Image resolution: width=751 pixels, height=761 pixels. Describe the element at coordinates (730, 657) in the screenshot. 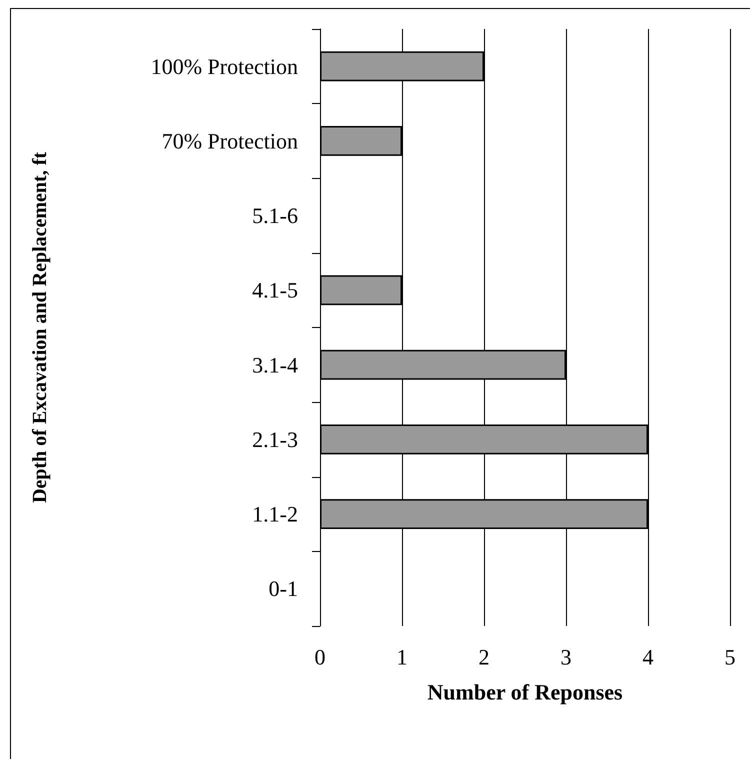

I see `x-tick-label: 5` at that location.